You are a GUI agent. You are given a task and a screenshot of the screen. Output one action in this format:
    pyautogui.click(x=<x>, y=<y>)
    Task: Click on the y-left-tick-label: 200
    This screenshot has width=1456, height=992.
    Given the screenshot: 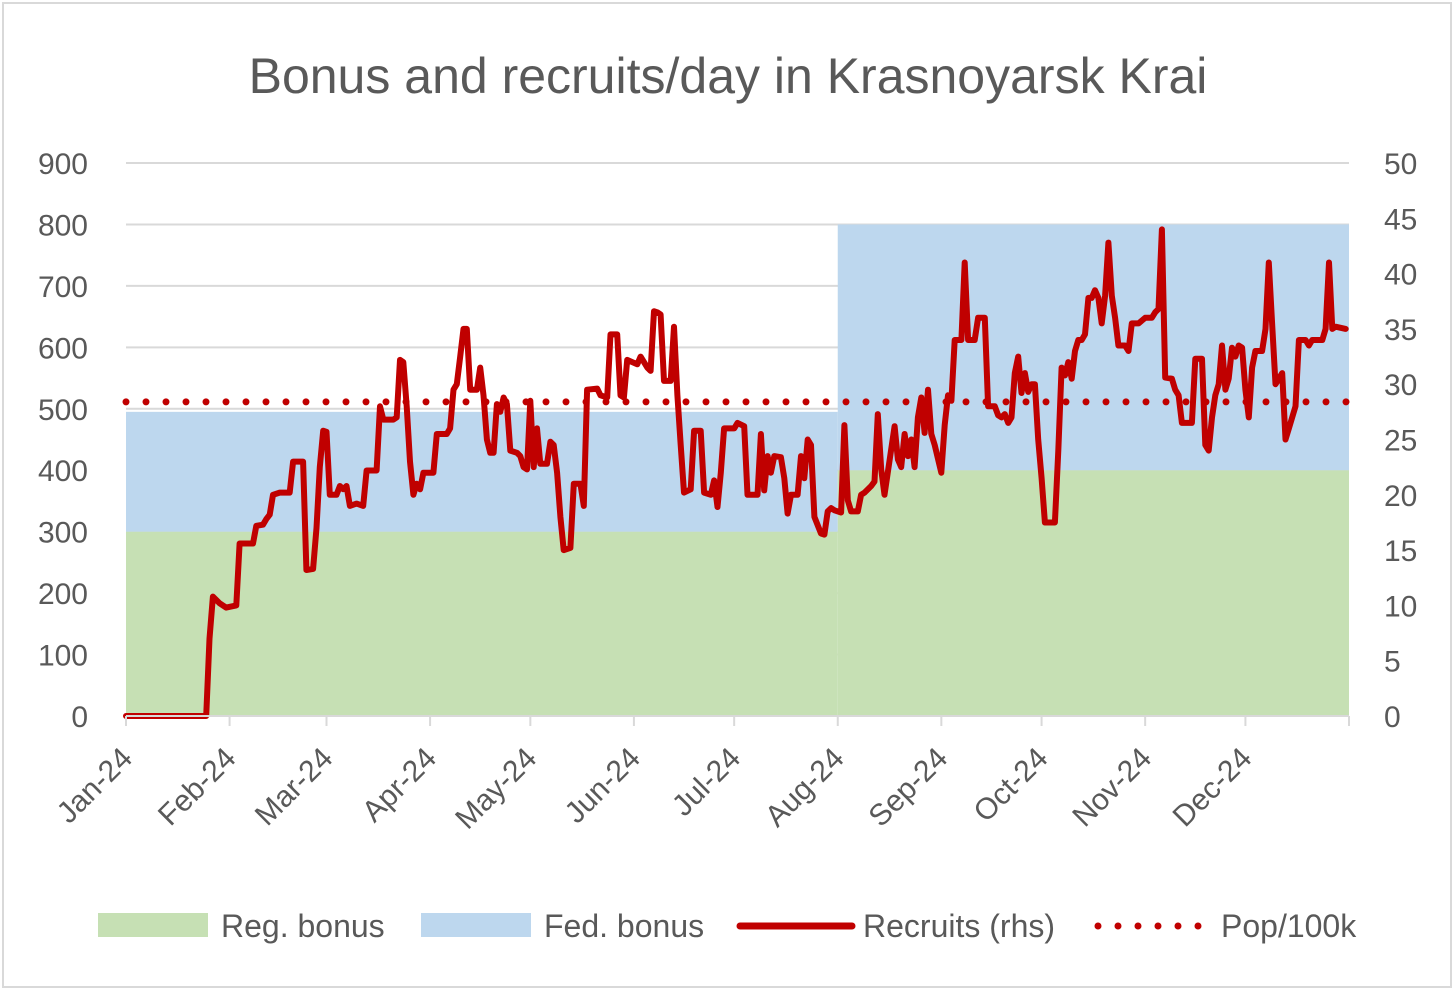 What is the action you would take?
    pyautogui.click(x=63, y=594)
    